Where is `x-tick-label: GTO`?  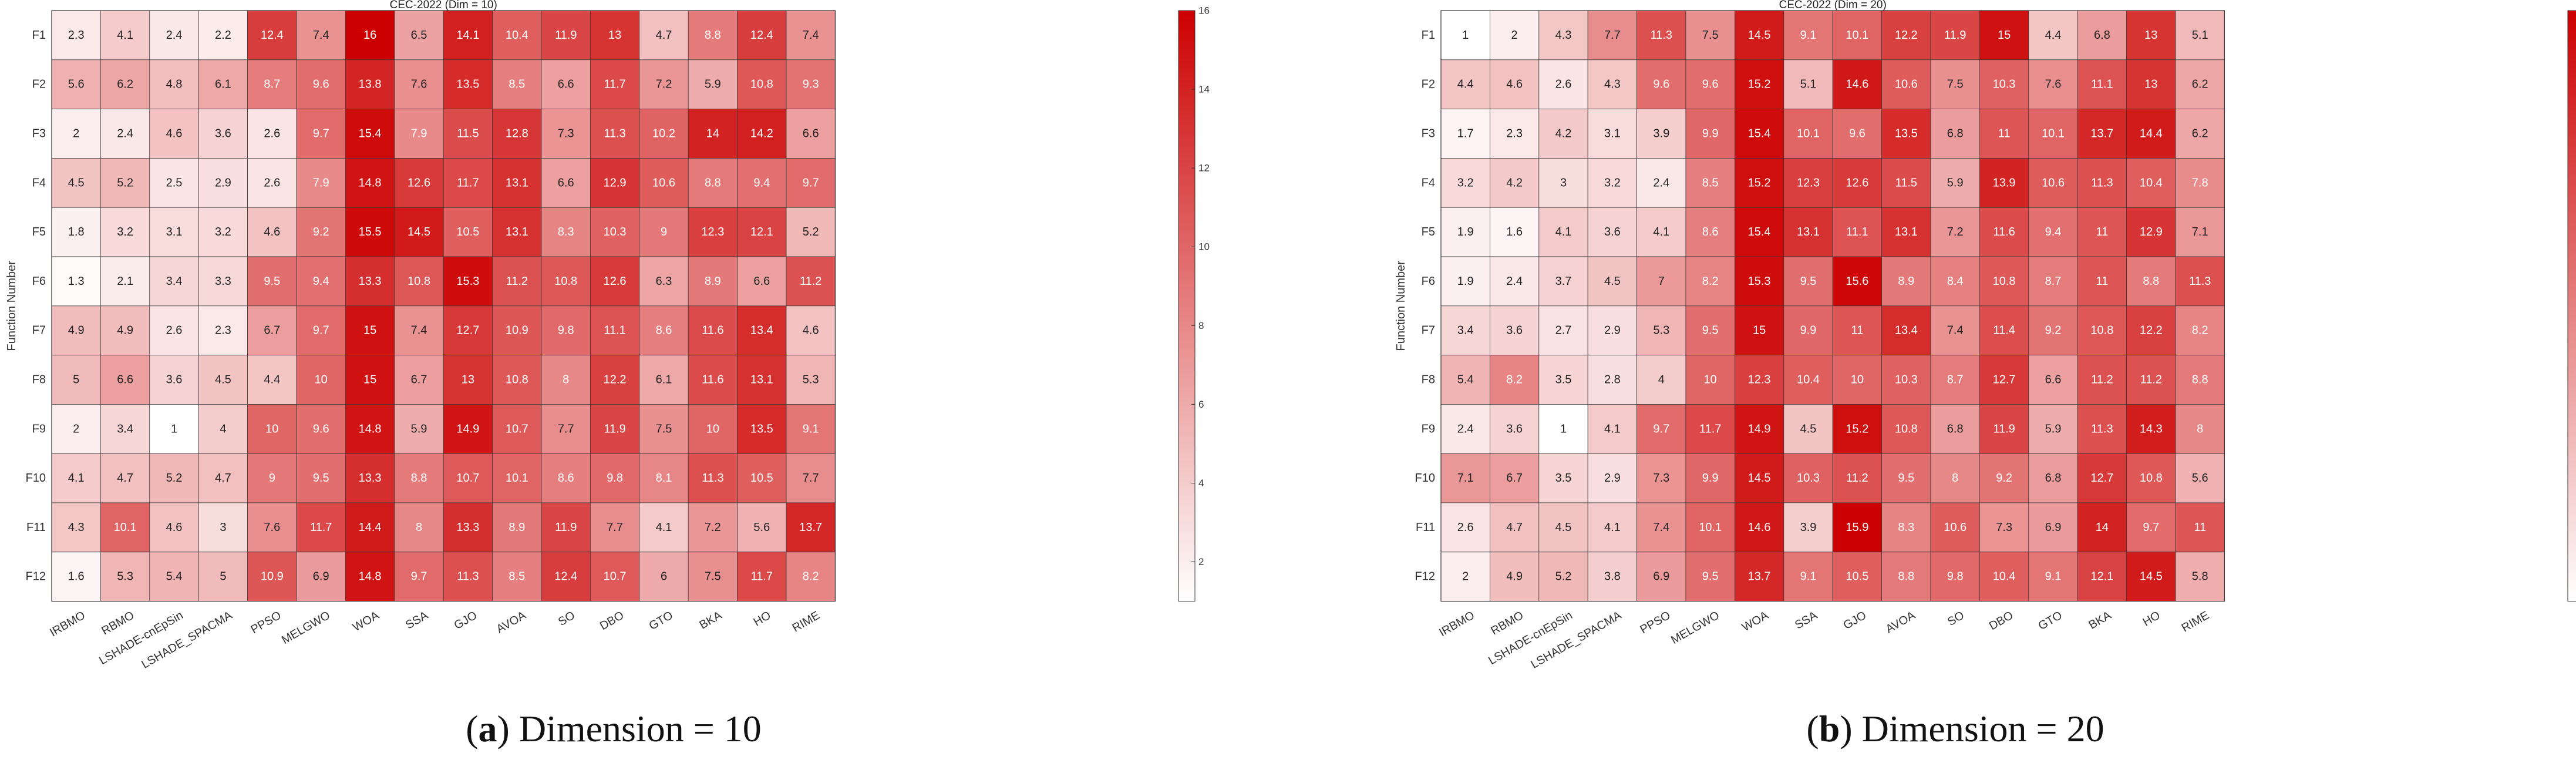
x-tick-label: GTO is located at coordinates (2050, 621).